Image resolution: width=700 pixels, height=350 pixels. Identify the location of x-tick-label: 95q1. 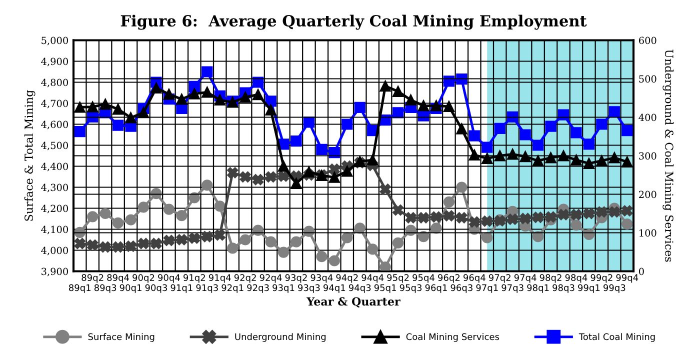
(385, 288).